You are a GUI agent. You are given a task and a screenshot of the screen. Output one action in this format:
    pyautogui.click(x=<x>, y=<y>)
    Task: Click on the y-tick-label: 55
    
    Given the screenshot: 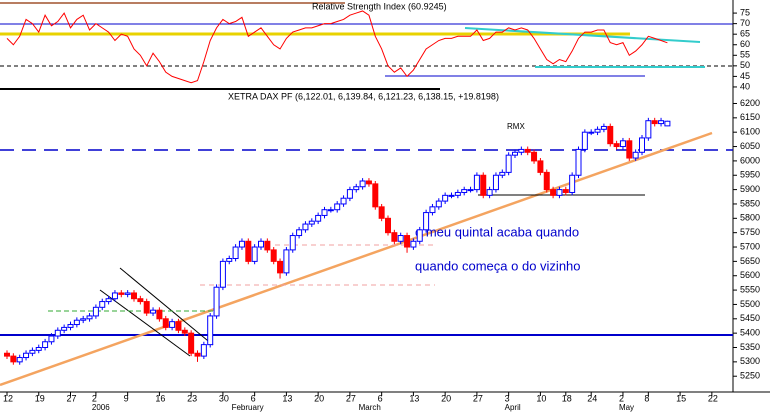 What is the action you would take?
    pyautogui.click(x=745, y=55)
    